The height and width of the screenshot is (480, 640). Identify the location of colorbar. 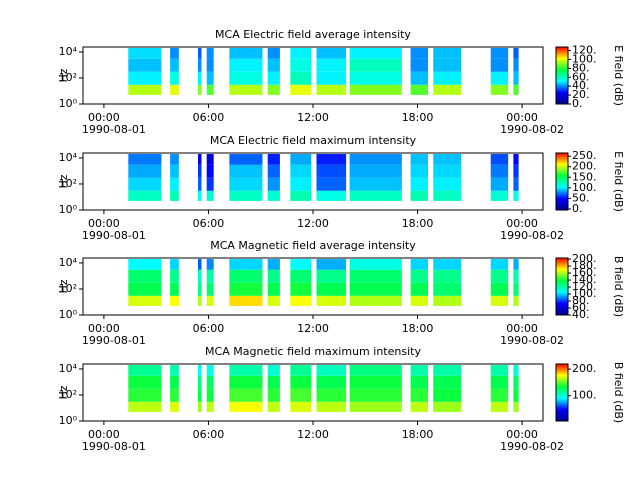
(562, 75).